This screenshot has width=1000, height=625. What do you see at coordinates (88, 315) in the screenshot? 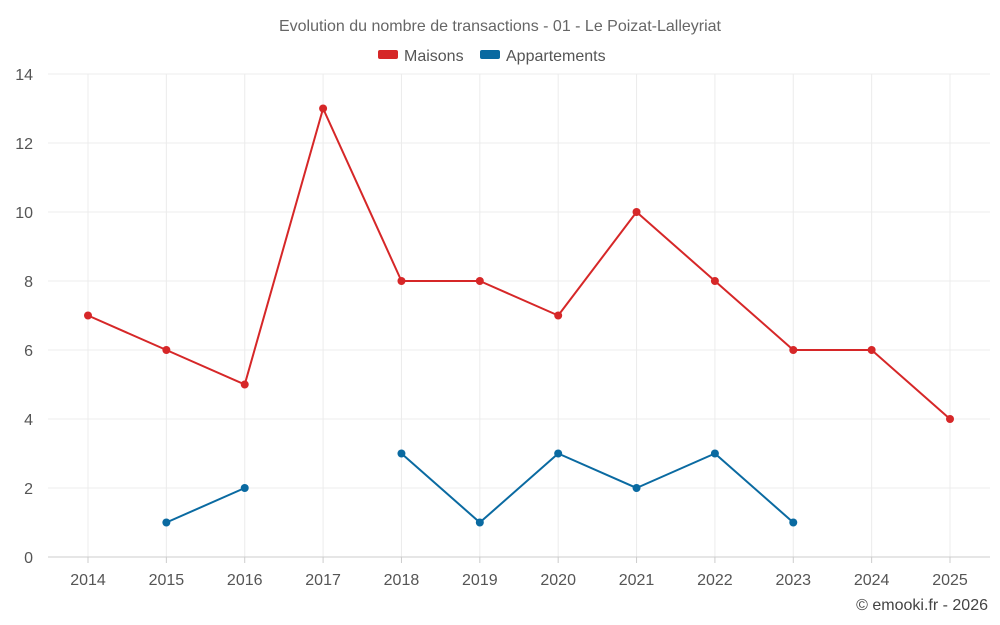
I see `data-point-maisons-2014` at bounding box center [88, 315].